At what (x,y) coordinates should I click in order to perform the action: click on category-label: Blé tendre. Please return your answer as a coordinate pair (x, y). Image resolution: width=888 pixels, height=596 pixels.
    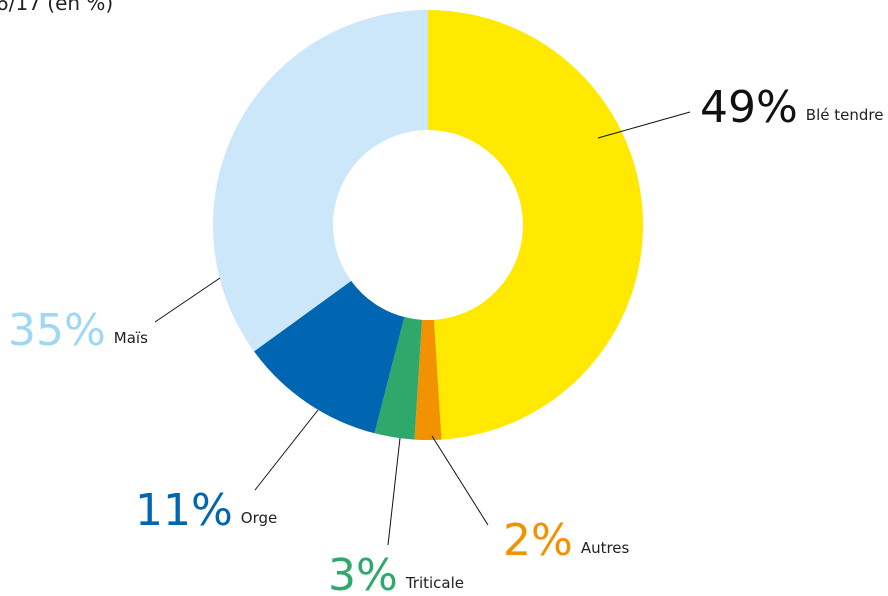
    Looking at the image, I should click on (845, 115).